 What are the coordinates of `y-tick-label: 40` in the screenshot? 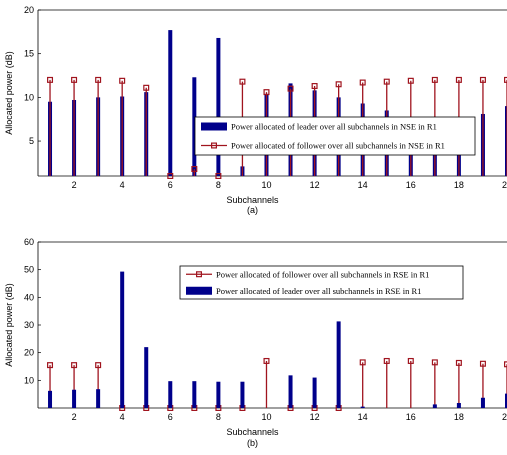 It's located at (29, 297).